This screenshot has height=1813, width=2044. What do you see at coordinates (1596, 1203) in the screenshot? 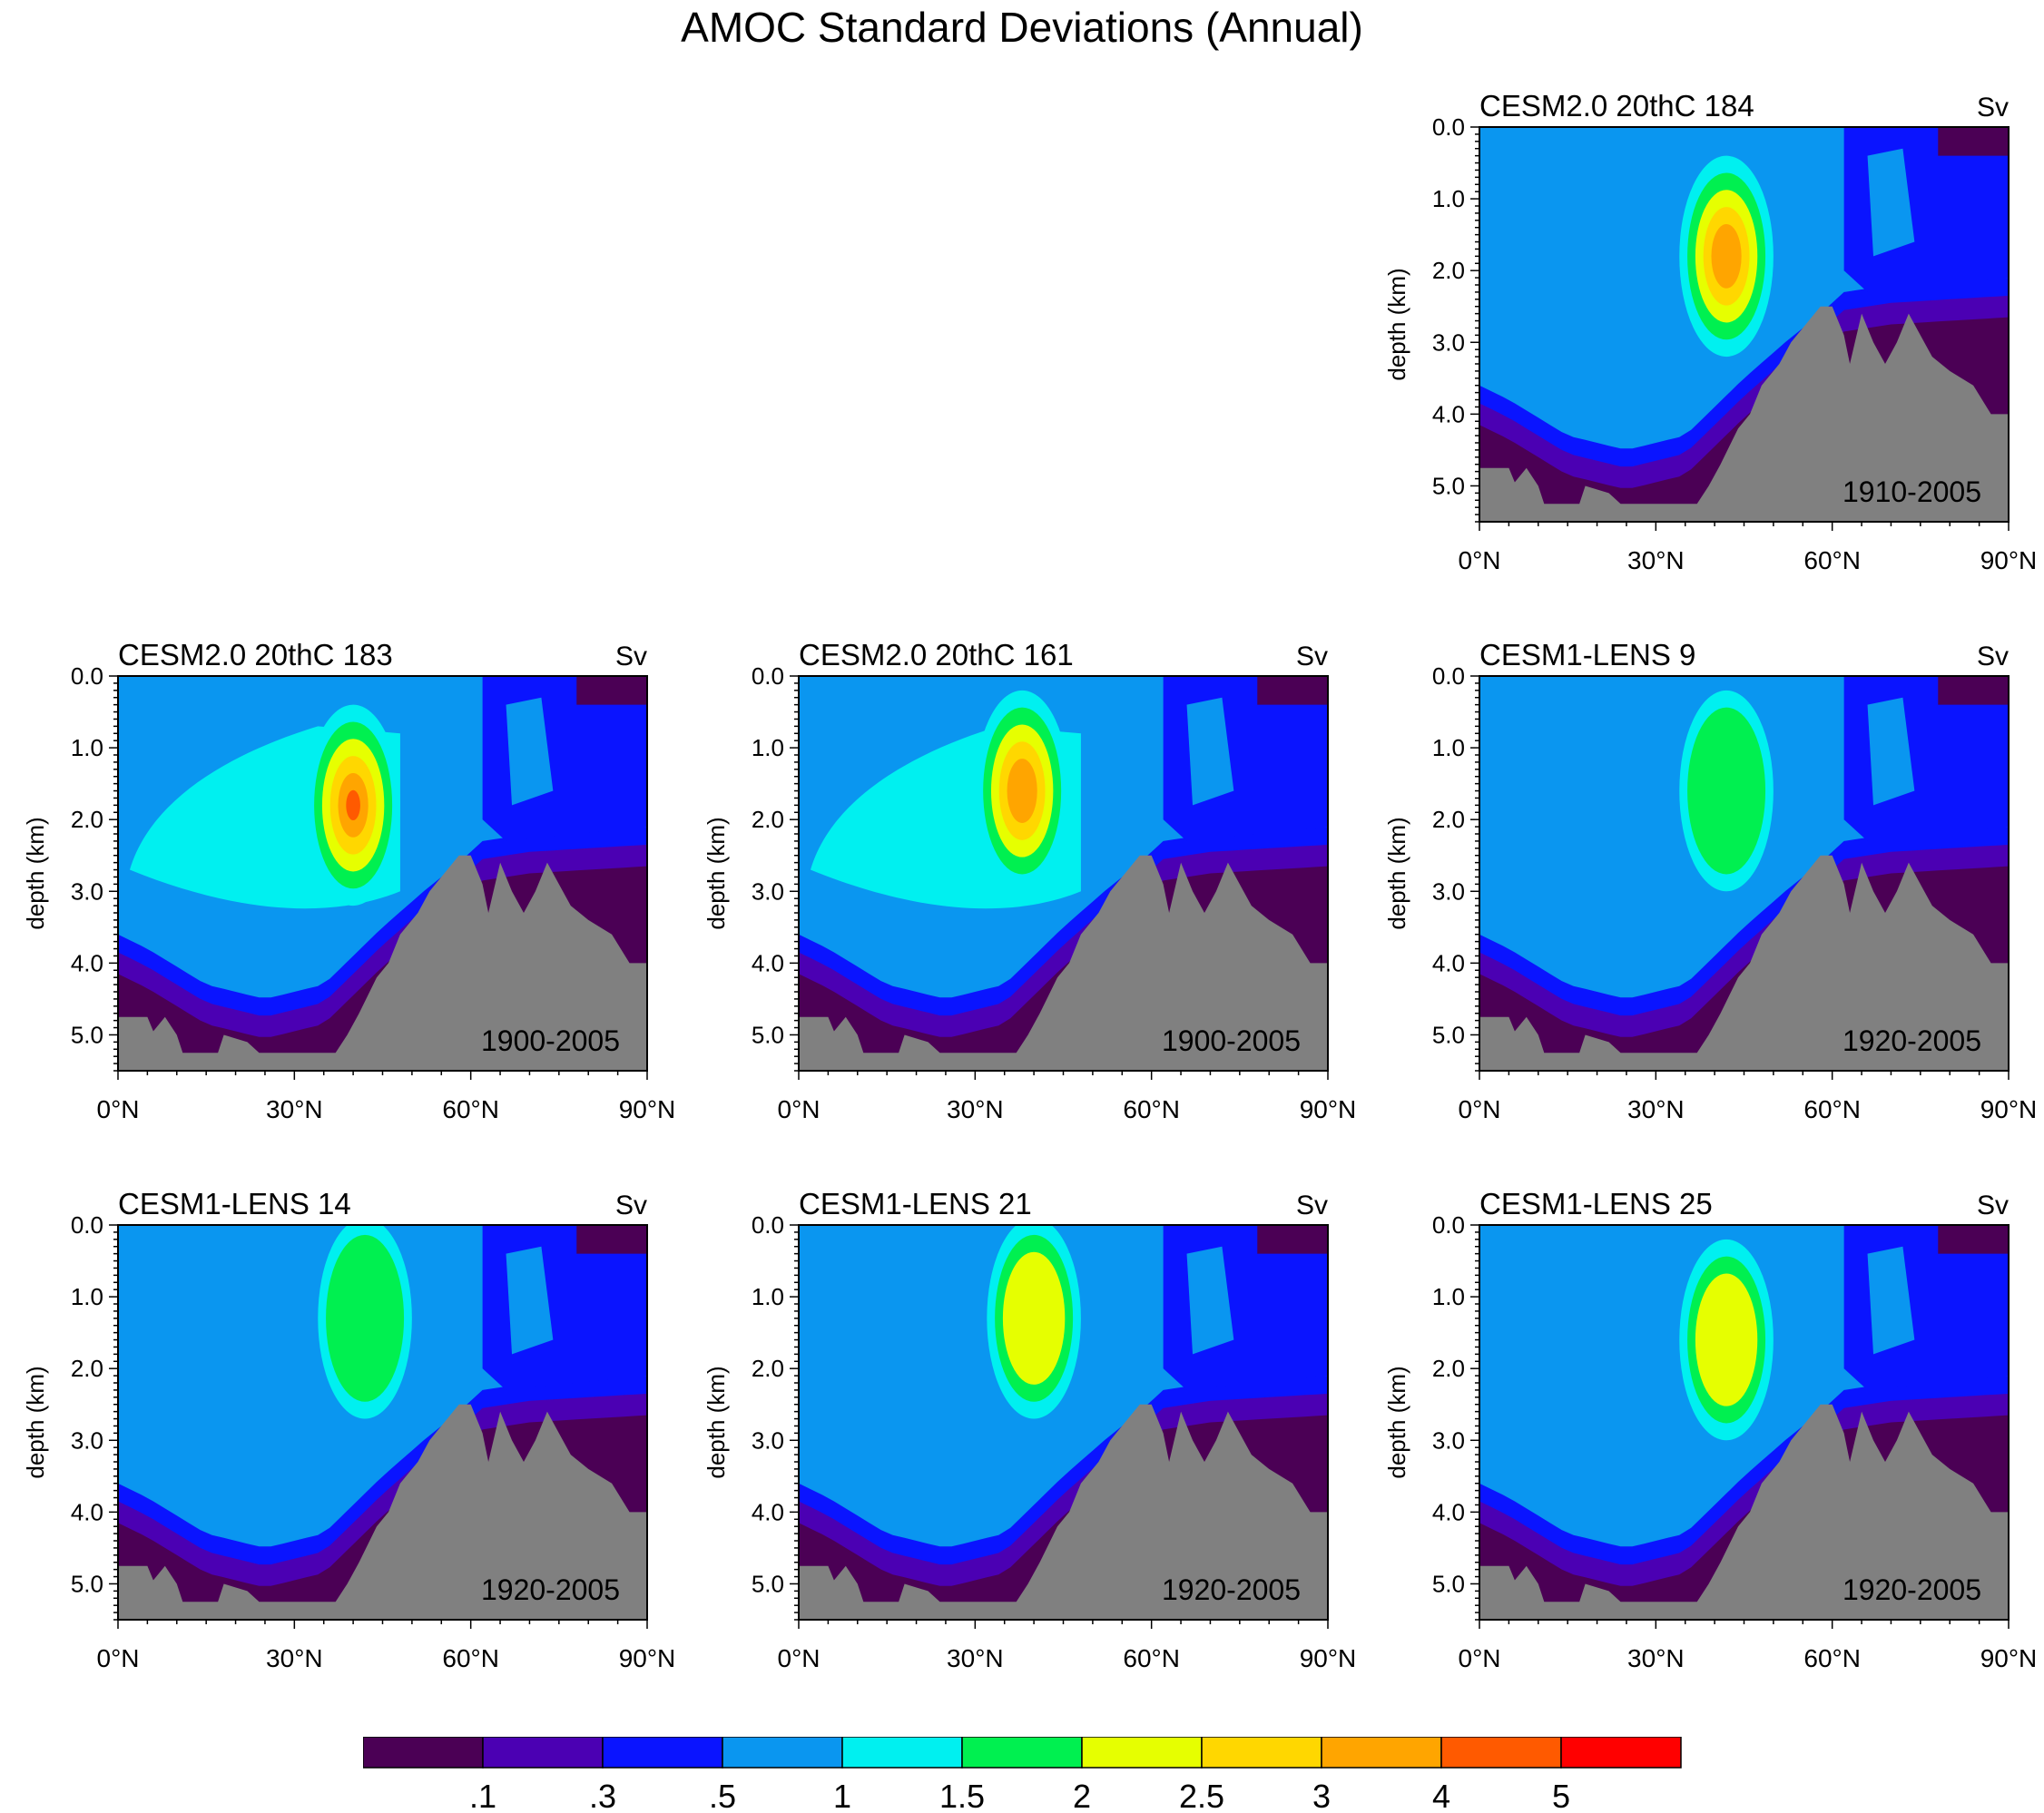
I see `panel-title: CESM1-LENS 25` at bounding box center [1596, 1203].